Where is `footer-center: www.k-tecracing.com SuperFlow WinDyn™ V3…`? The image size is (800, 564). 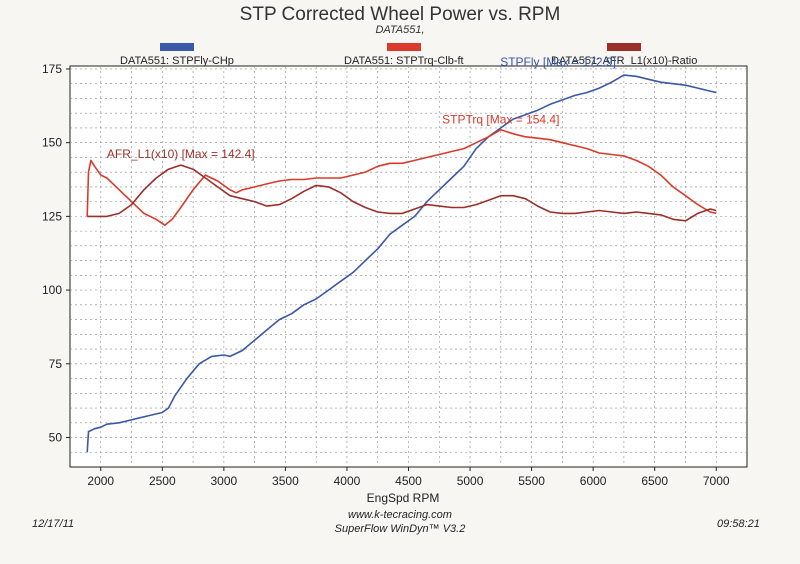
footer-center: www.k-tecracing.com SuperFlow WinDyn™ V3… is located at coordinates (400, 522).